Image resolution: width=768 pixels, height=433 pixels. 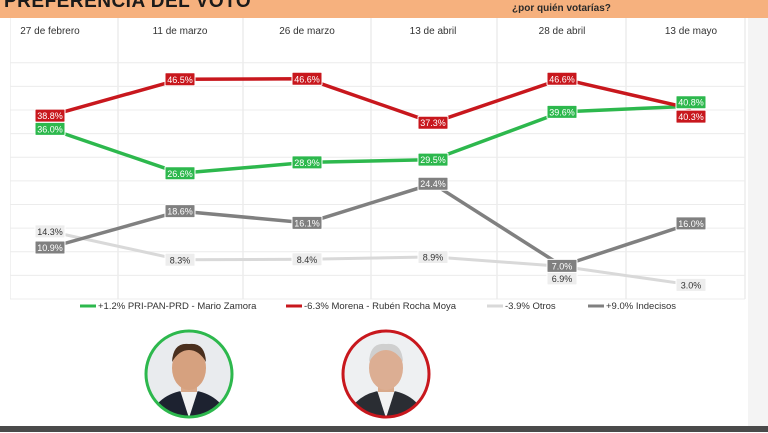 I want to click on data-label: 3.0%, so click(x=691, y=285).